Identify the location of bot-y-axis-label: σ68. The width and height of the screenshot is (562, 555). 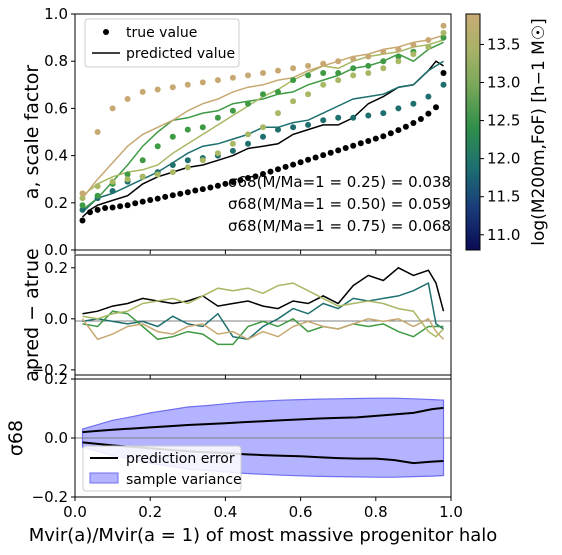
(16, 438).